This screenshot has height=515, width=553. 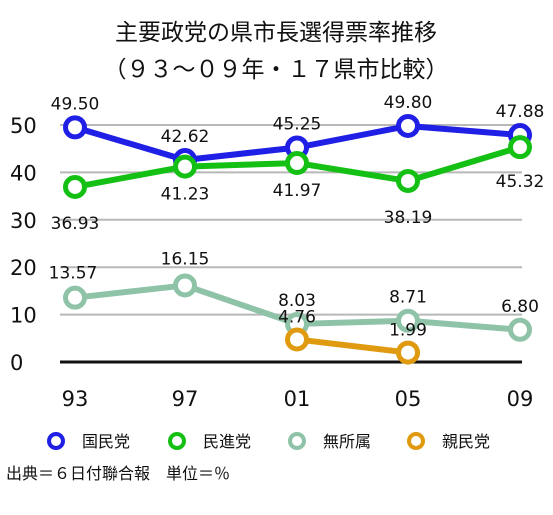 What do you see at coordinates (520, 399) in the screenshot?
I see `x-tick-label-09: 09` at bounding box center [520, 399].